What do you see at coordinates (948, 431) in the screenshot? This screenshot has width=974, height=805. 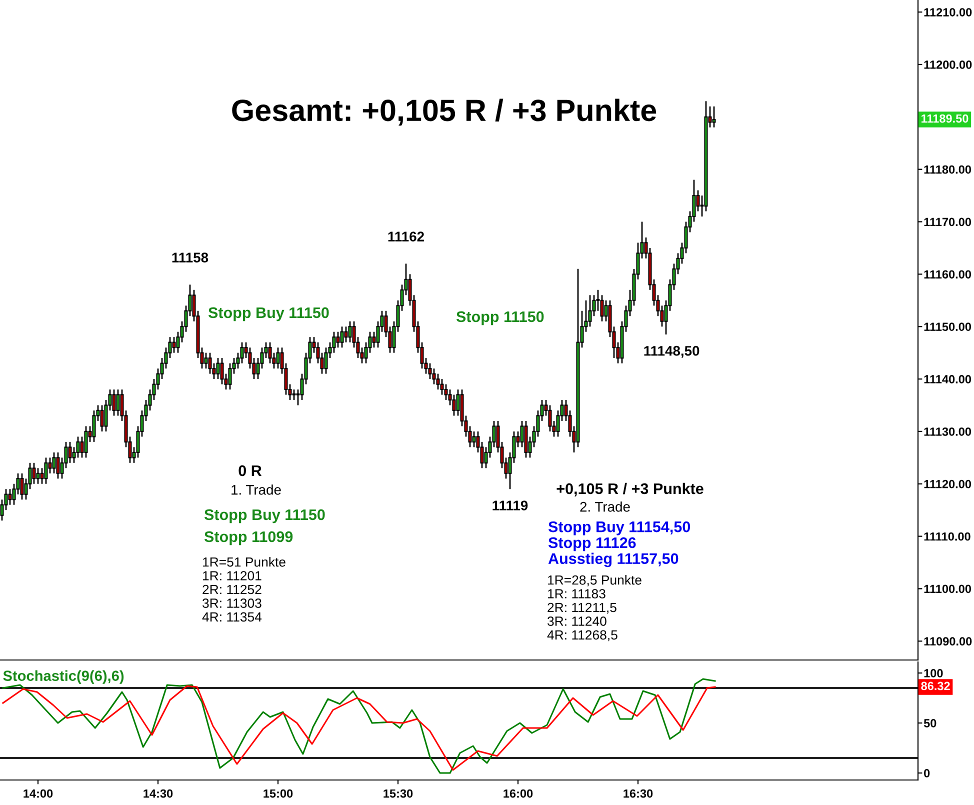 I see `y-tick-label: 11130.00` at bounding box center [948, 431].